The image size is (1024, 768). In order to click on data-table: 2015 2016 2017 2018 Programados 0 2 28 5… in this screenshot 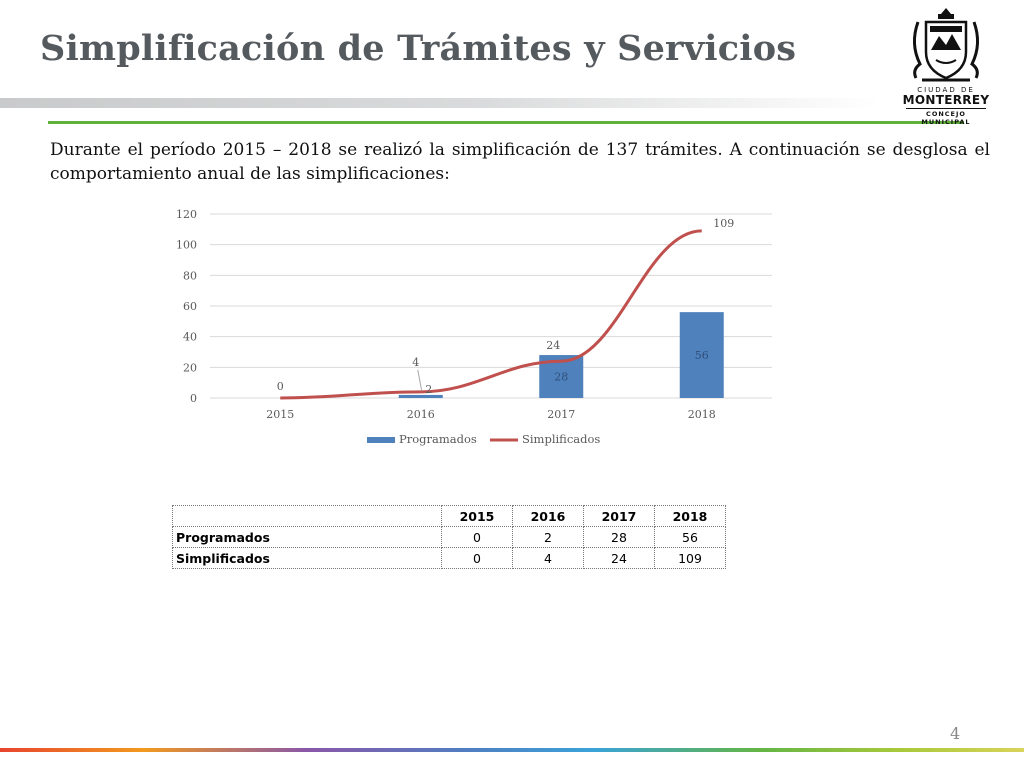, I will do `click(449, 537)`.